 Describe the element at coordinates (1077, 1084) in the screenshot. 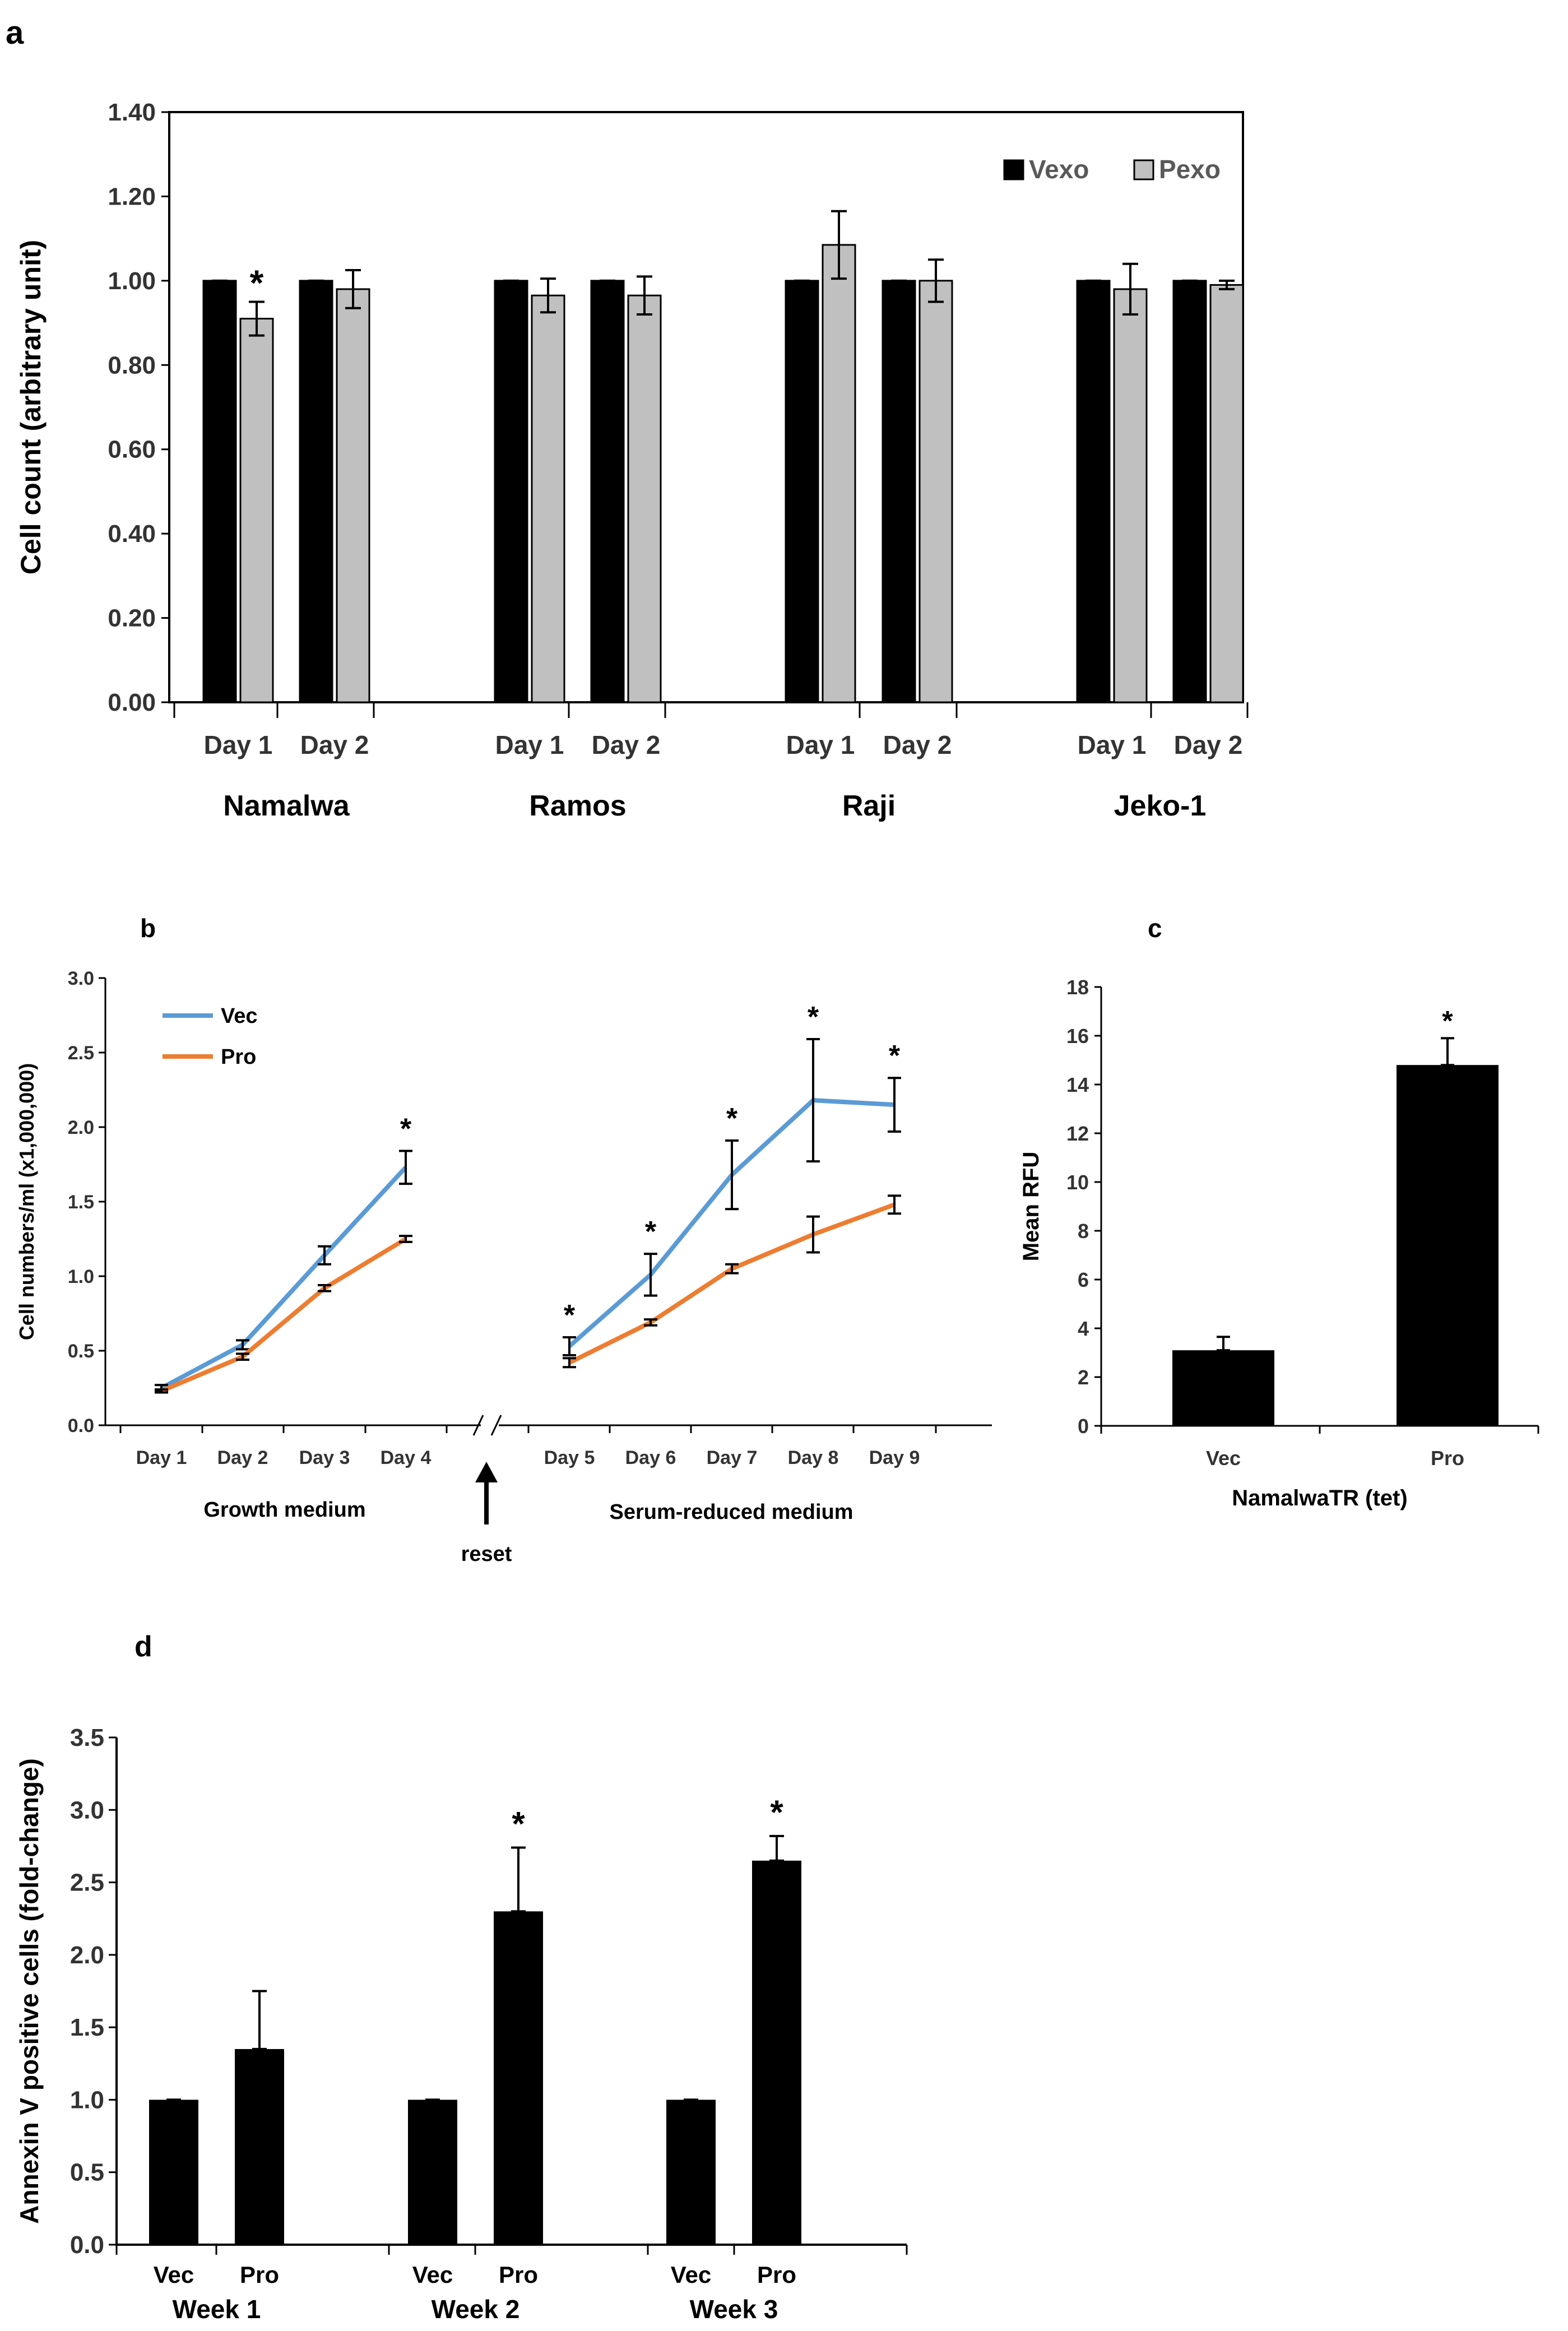

I see `y-tick-label-c: 14` at that location.